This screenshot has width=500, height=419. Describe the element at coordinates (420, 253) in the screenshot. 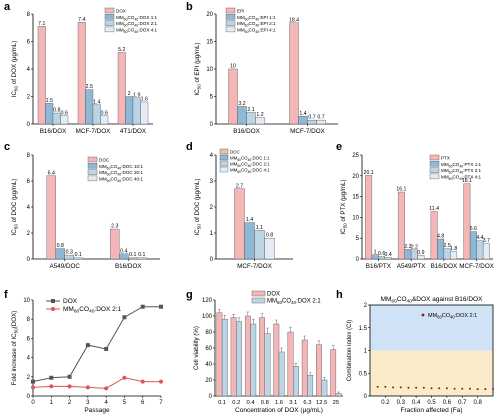

I see `bar-value-label: 0.9` at that location.